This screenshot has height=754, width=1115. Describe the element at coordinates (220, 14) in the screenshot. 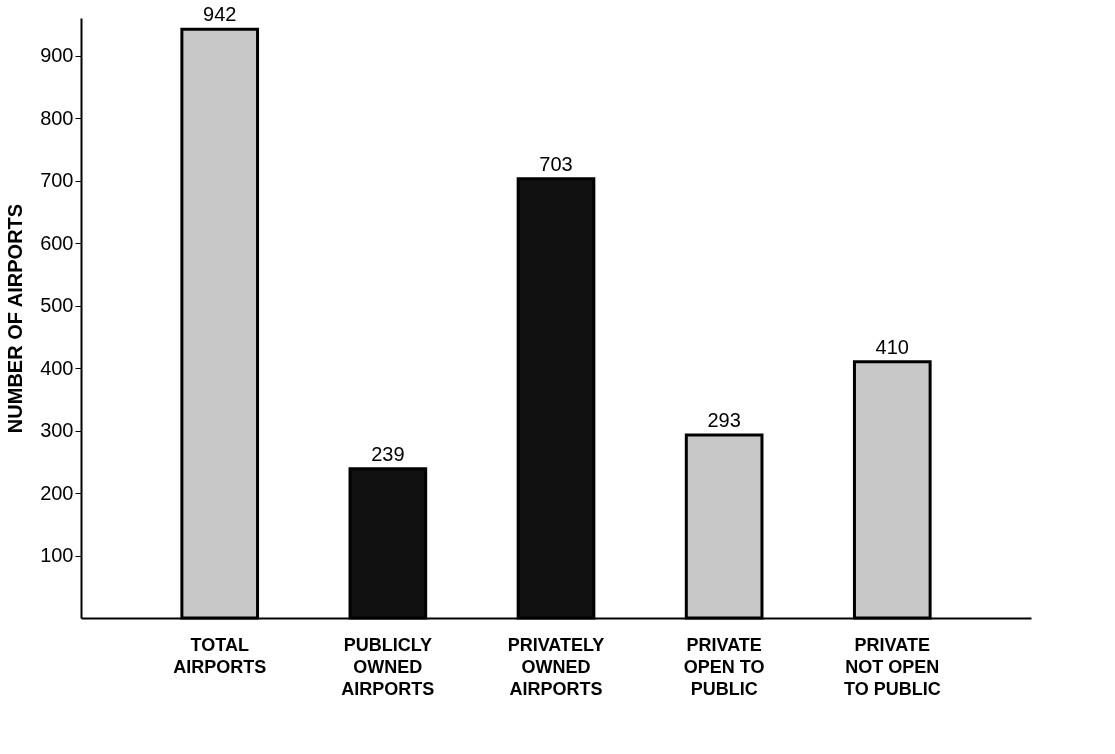

I see `data-label: 942` at that location.